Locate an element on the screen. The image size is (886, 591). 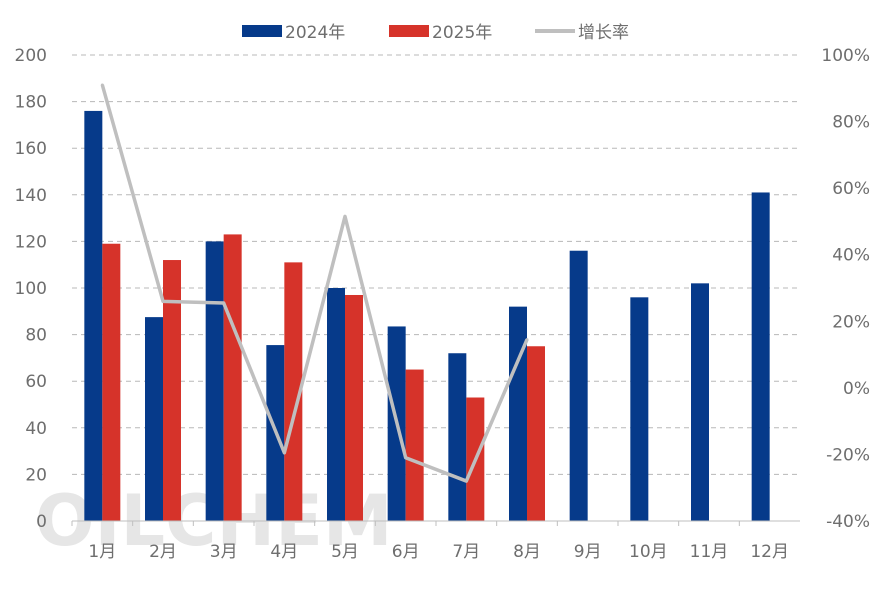
y2-tick-label: 40% is located at coordinates (851, 256).